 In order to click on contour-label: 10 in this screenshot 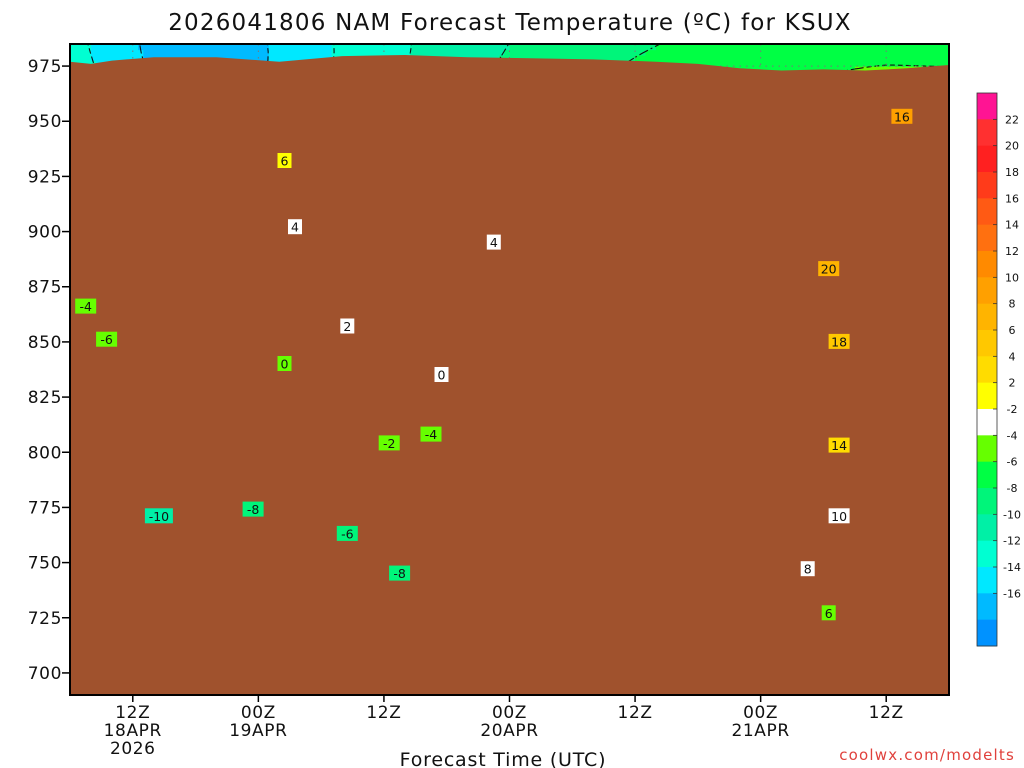, I will do `click(839, 516)`.